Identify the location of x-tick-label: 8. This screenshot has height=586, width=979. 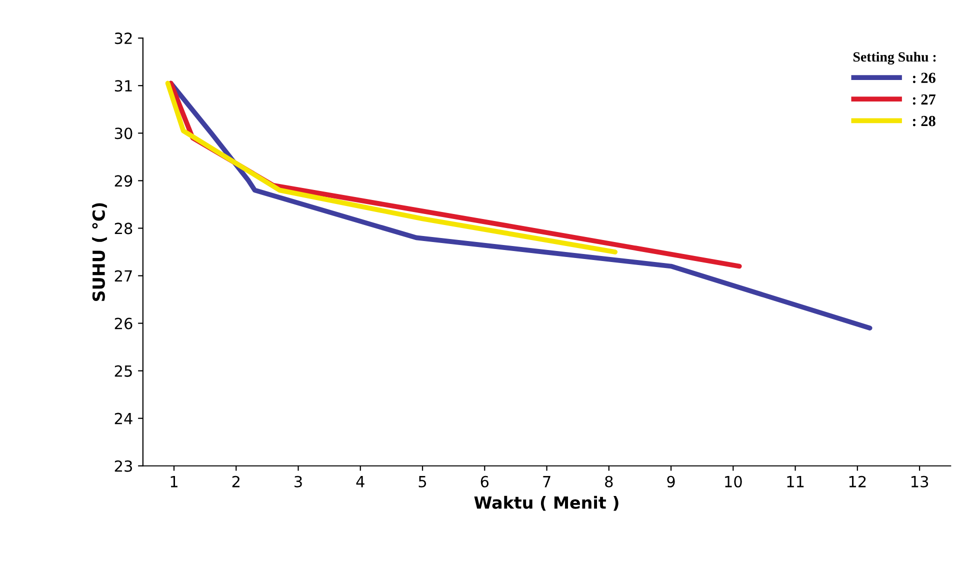
(609, 482).